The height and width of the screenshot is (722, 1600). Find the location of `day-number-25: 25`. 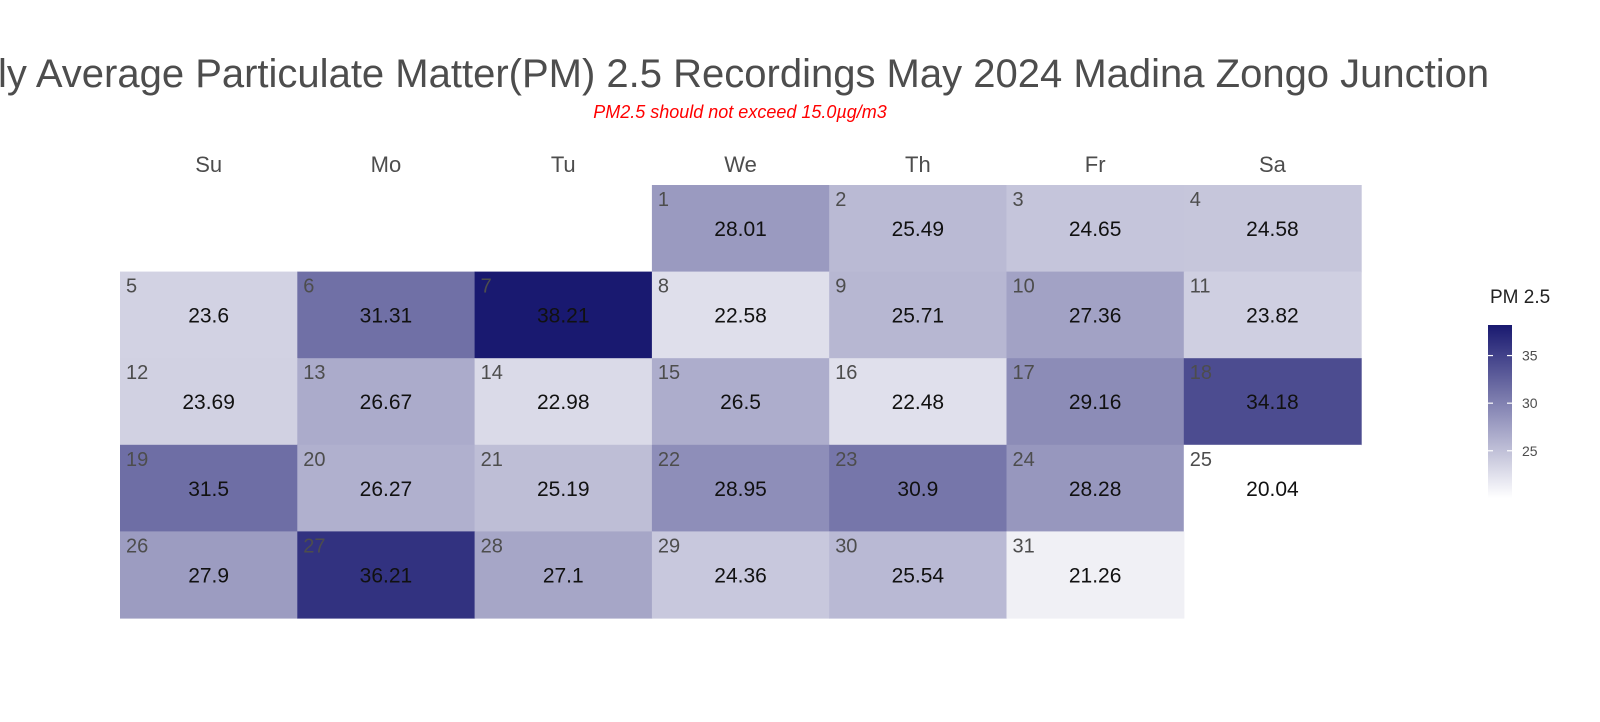

day-number-25: 25 is located at coordinates (1201, 460).